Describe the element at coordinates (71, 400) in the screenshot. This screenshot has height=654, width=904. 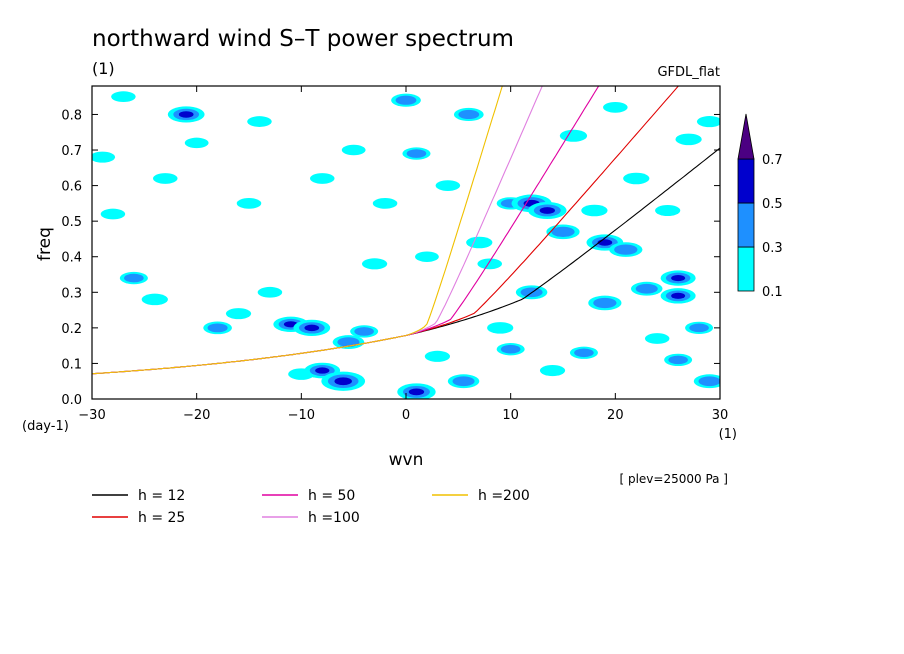
I see `y-tick-label: 0.0` at that location.